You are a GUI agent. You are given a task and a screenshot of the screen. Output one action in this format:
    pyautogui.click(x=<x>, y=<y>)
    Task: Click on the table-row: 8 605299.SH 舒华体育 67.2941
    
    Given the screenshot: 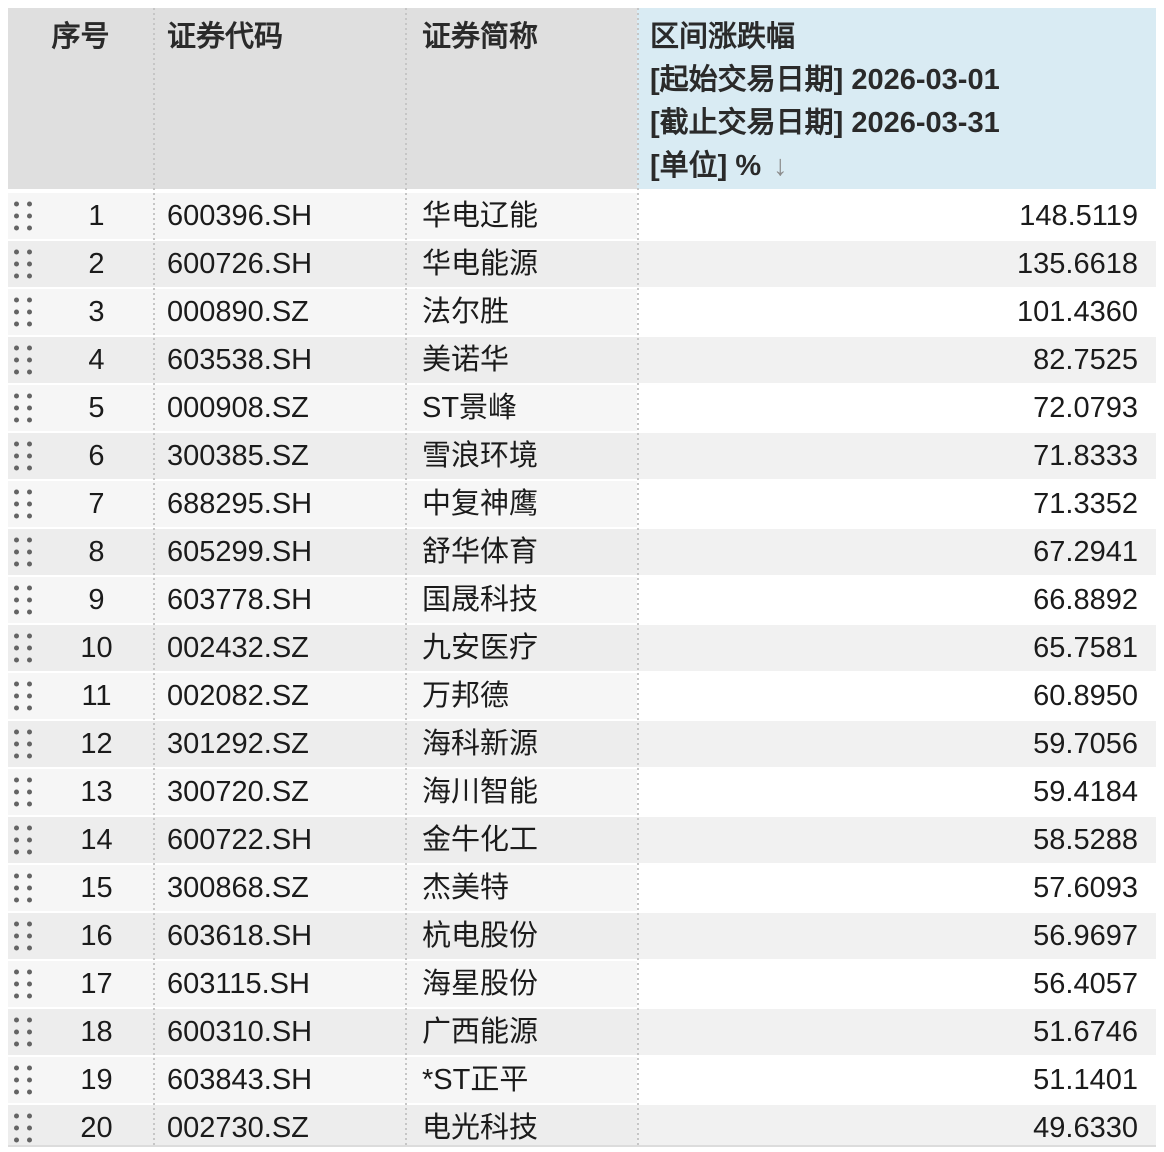 What is the action you would take?
    pyautogui.click(x=582, y=552)
    